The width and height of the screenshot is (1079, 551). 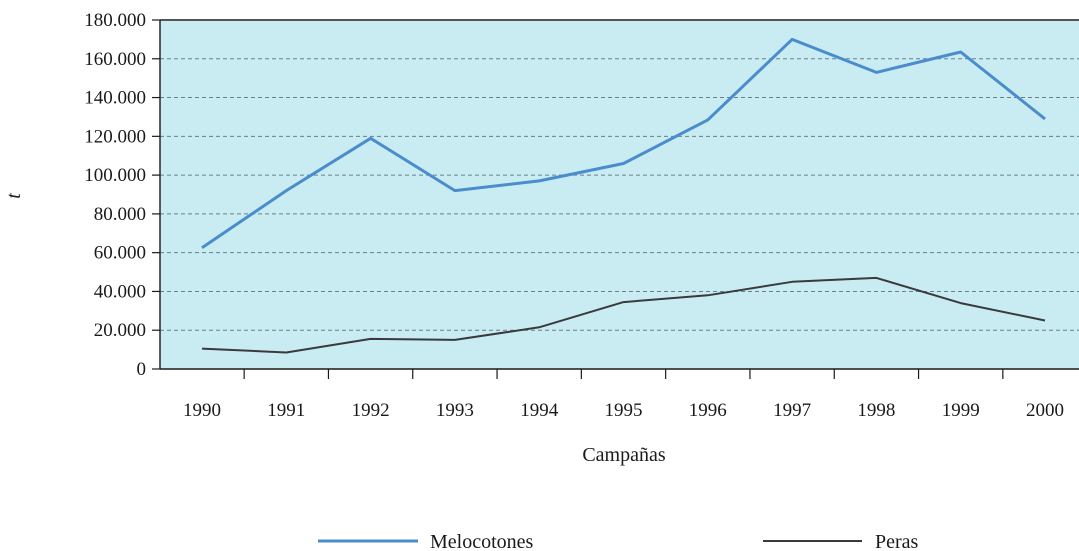 I want to click on y-tick-label: 40.000, so click(x=120, y=291).